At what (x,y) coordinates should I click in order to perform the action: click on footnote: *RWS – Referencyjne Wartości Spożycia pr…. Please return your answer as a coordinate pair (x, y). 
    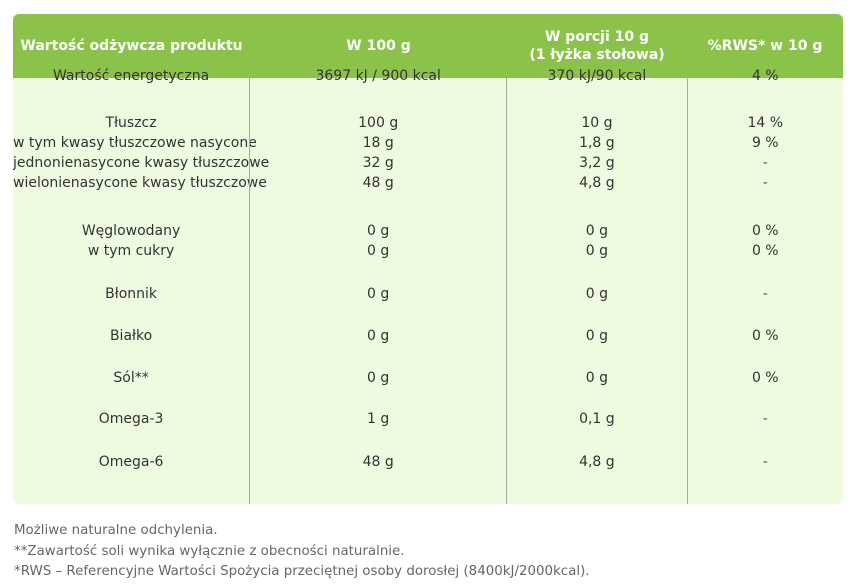
    Looking at the image, I should click on (302, 571).